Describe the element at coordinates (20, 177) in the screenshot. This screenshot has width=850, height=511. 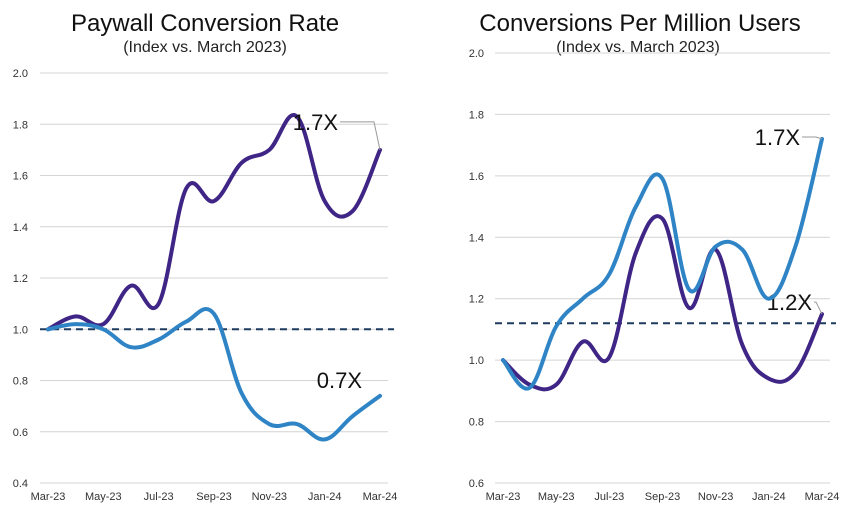
I see `left-y-tick-label: 1.6` at that location.